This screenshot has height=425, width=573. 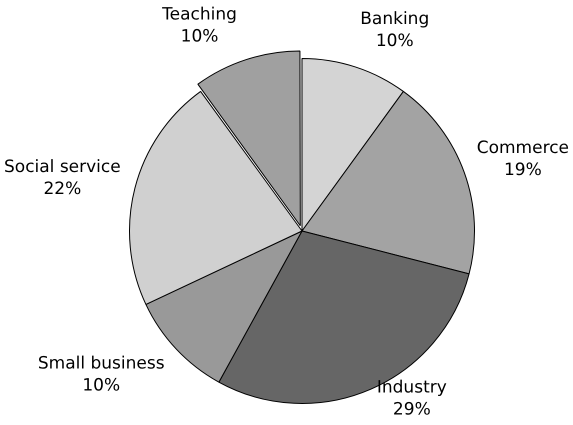 I want to click on slice-label: Commerce, so click(x=523, y=148).